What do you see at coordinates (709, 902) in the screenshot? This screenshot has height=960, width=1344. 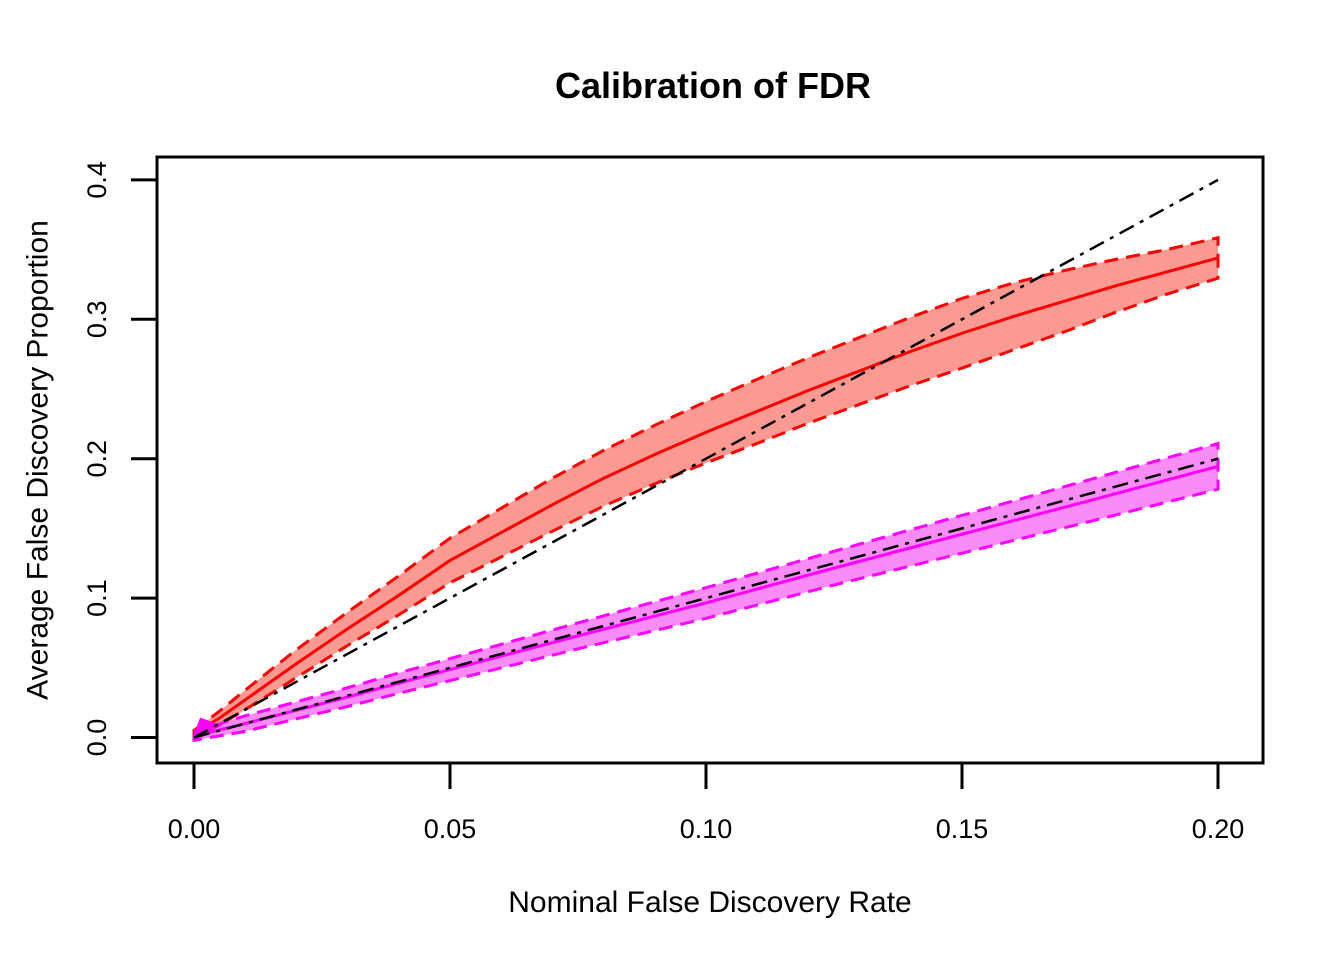 I see `x-axis-title: Nominal False Discovery Rate` at bounding box center [709, 902].